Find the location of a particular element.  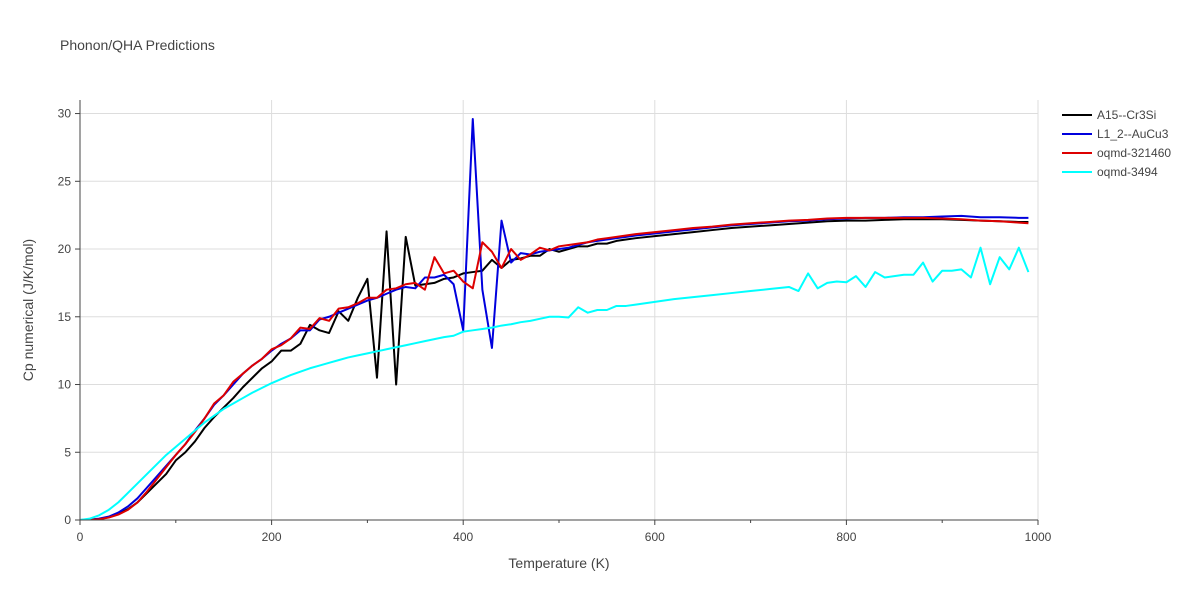

y-axis-ticks: 0 5 10 15 20 25 30 is located at coordinates (69, 317).